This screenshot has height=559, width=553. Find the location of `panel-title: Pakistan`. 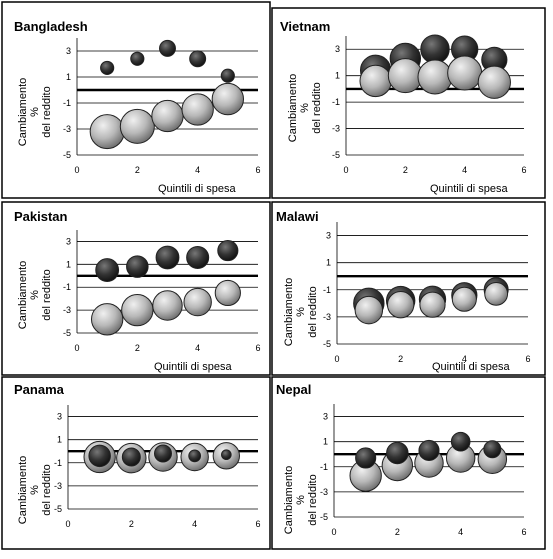

panel-title: Pakistan is located at coordinates (41, 216).